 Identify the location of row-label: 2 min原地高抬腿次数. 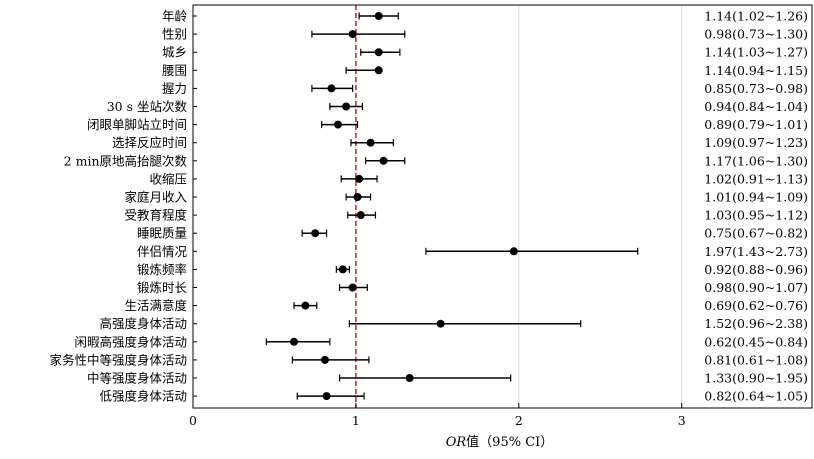
(126, 160).